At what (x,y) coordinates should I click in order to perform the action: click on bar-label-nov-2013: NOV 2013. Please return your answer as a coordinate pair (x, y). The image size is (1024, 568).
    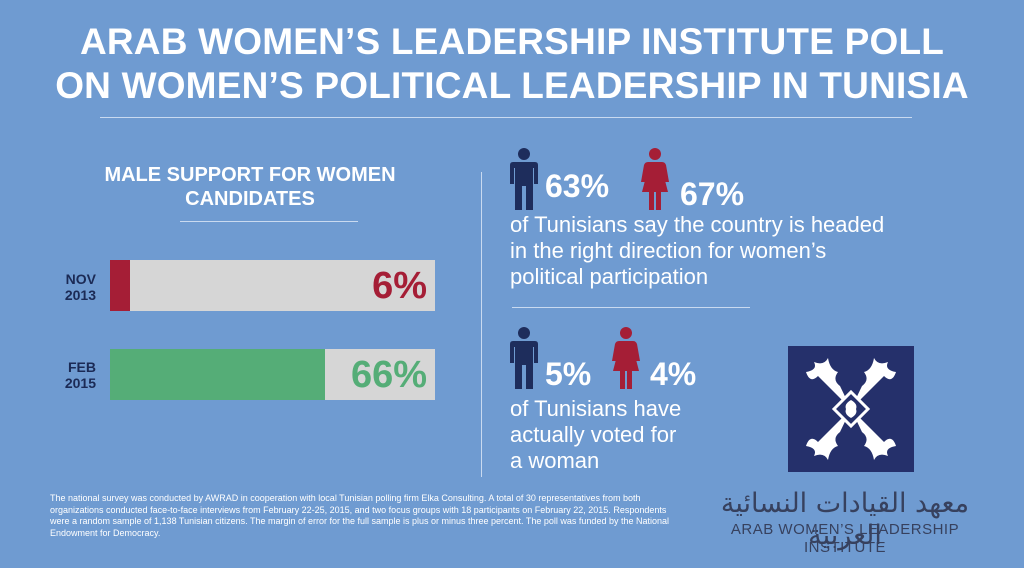
    Looking at the image, I should click on (64, 287).